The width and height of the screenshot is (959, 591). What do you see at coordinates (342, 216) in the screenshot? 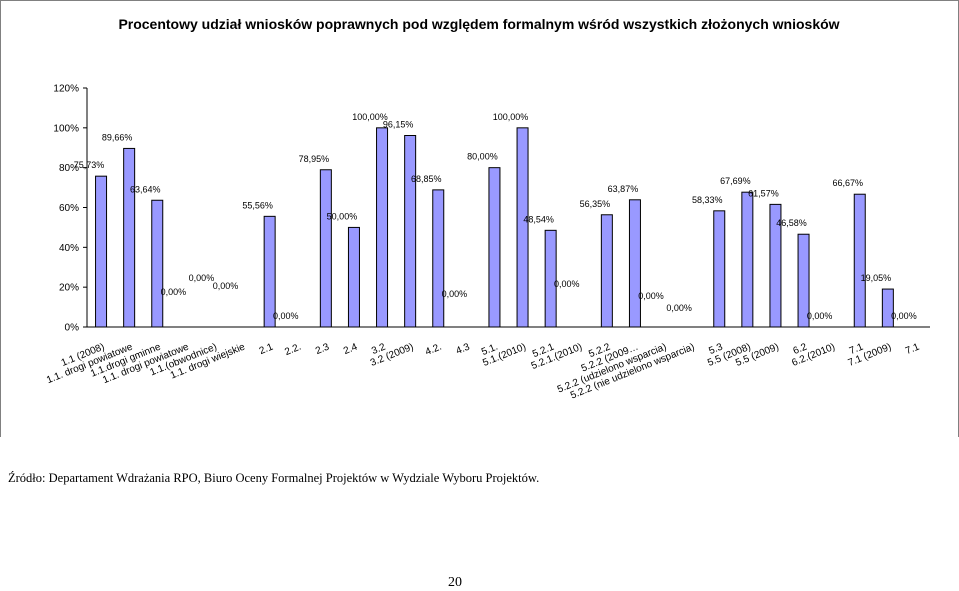
I see `data-label: 50,00%` at bounding box center [342, 216].